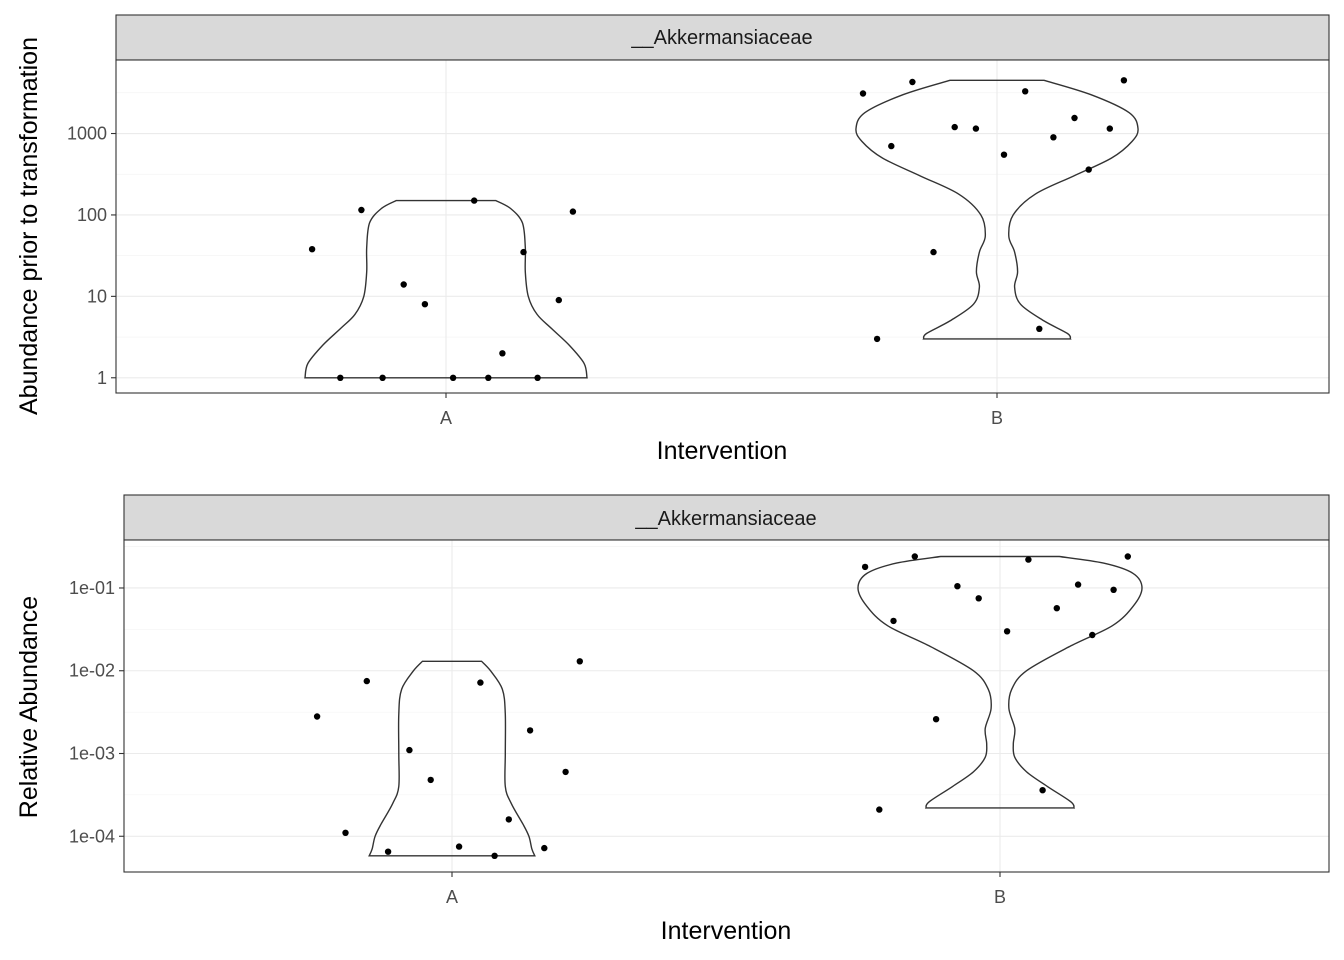 This screenshot has height=960, width=1344. What do you see at coordinates (29, 707) in the screenshot?
I see `y-axis-title: Relative Abundance` at bounding box center [29, 707].